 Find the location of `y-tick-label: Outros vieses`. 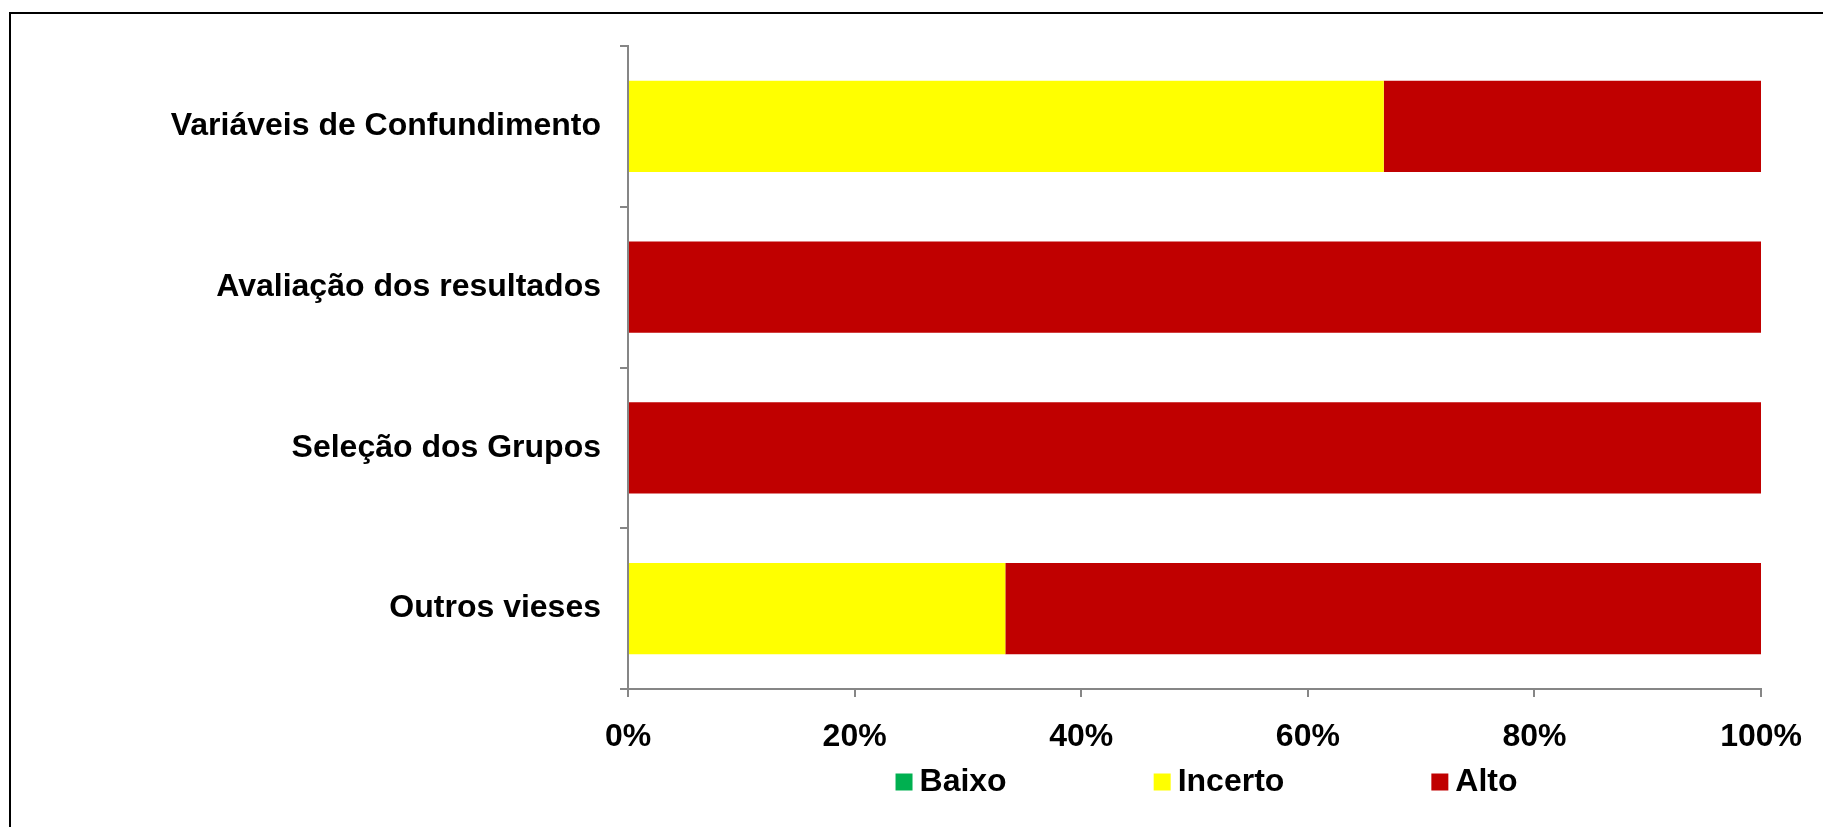

y-tick-label: Outros vieses is located at coordinates (495, 606).